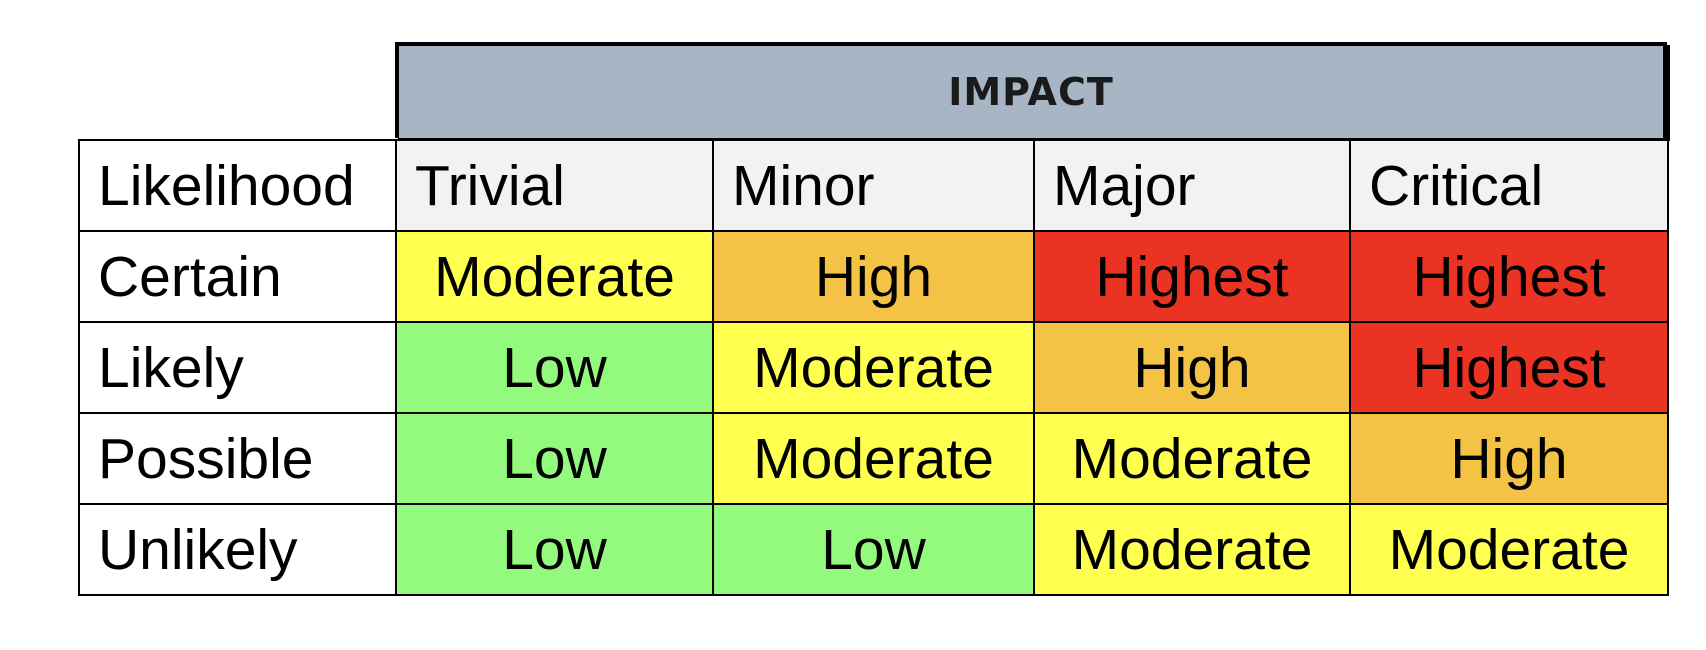  What do you see at coordinates (238, 186) in the screenshot?
I see `likelihood-header: Likelihood` at bounding box center [238, 186].